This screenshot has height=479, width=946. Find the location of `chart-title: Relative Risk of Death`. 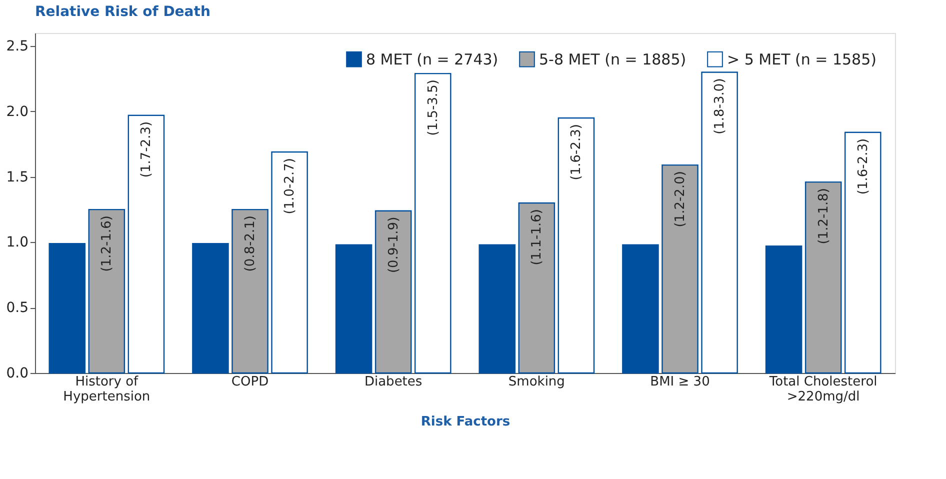

chart-title: Relative Risk of Death is located at coordinates (122, 12).